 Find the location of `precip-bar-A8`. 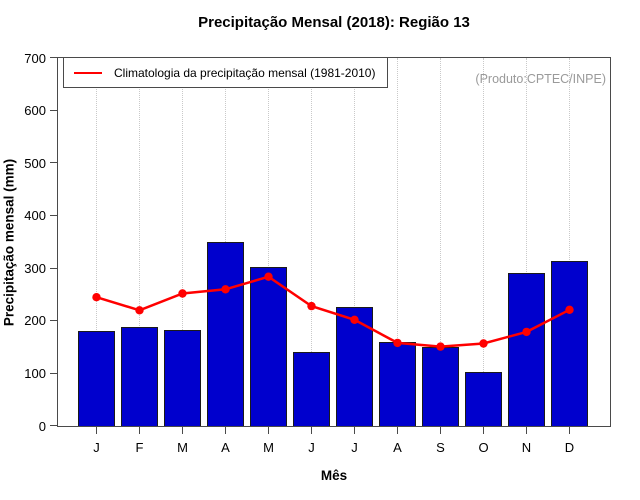

precip-bar-A8 is located at coordinates (397, 383).